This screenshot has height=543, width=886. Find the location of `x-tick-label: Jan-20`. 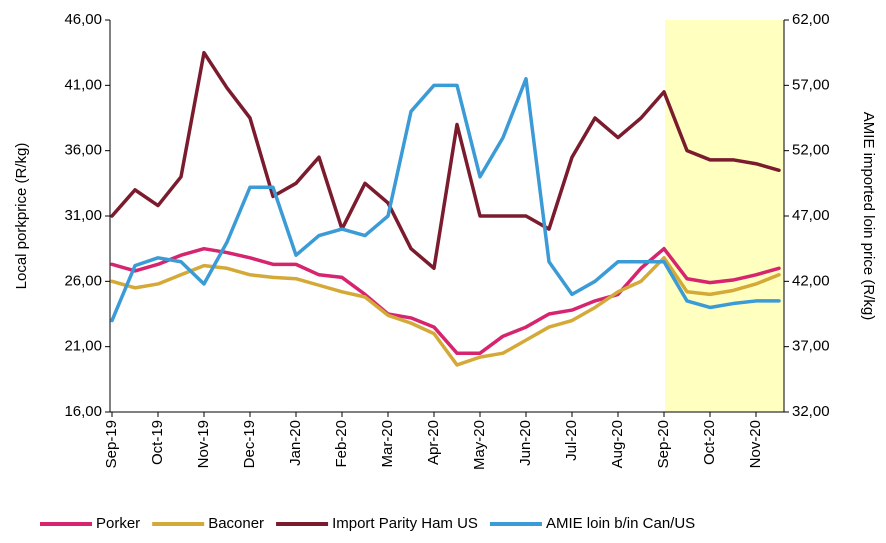

x-tick-label: Jan-20 is located at coordinates (295, 443).